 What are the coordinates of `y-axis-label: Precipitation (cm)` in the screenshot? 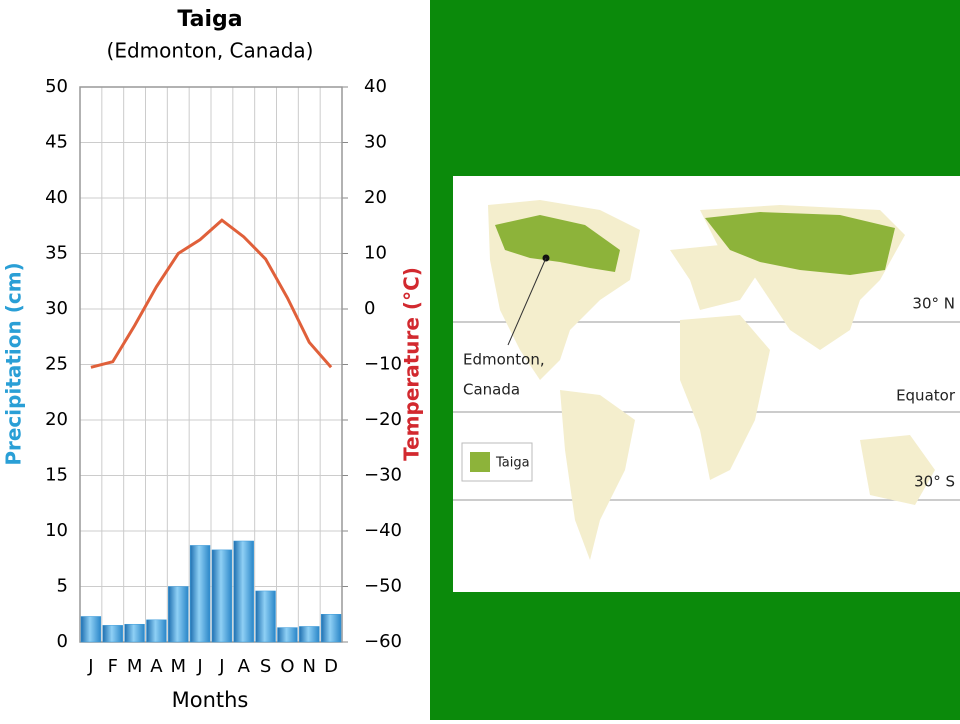 It's located at (14, 363).